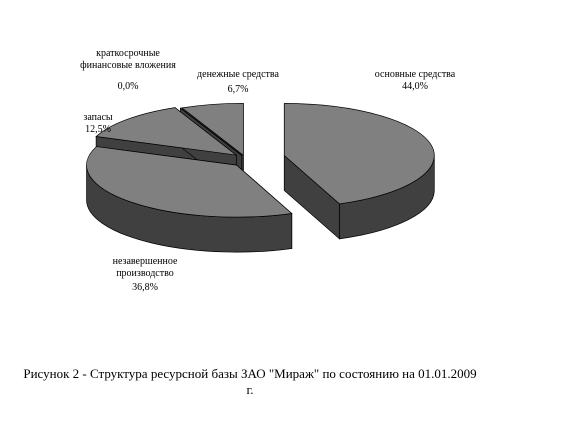 This screenshot has height=446, width=567. I want to click on value-label: 0,0%, so click(128, 86).